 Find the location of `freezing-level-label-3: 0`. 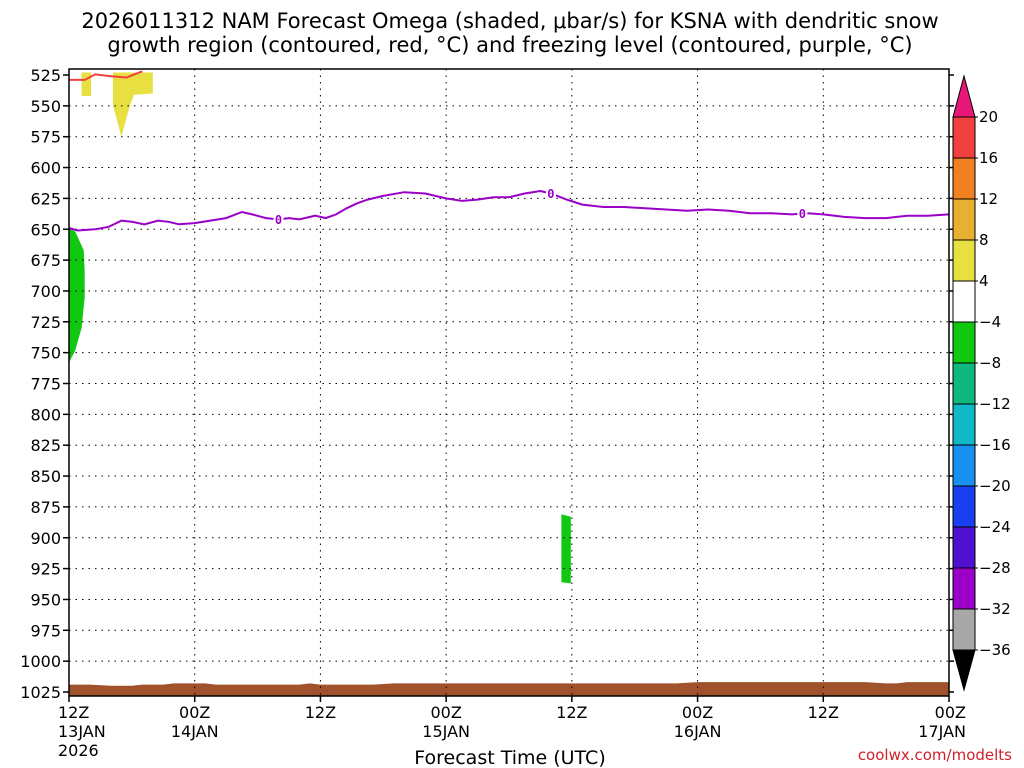

freezing-level-label-3: 0 is located at coordinates (802, 214).